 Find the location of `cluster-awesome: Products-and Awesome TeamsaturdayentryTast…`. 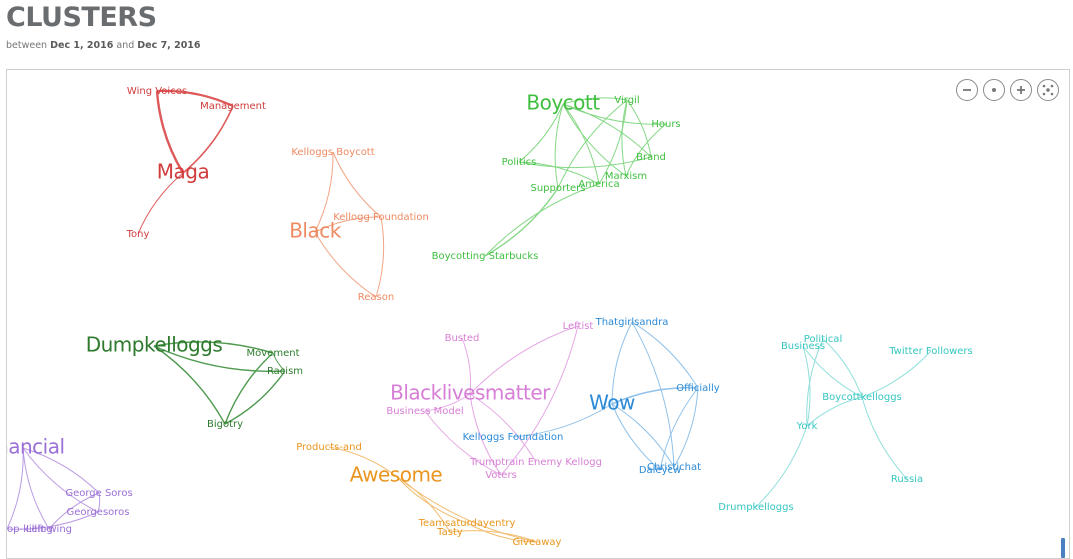

cluster-awesome: Products-and Awesome TeamsaturdayentryTast… is located at coordinates (428, 495).